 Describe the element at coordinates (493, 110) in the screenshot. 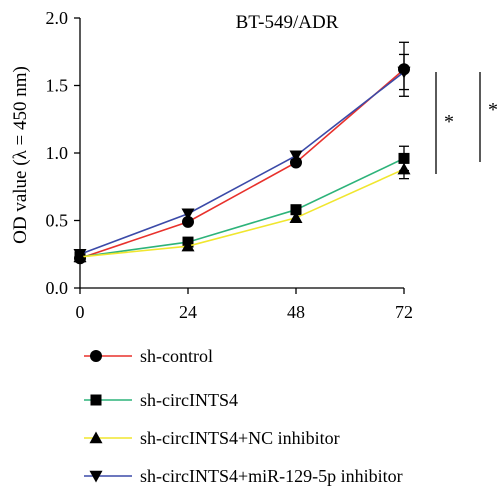

I see `significance-star-2: *` at that location.